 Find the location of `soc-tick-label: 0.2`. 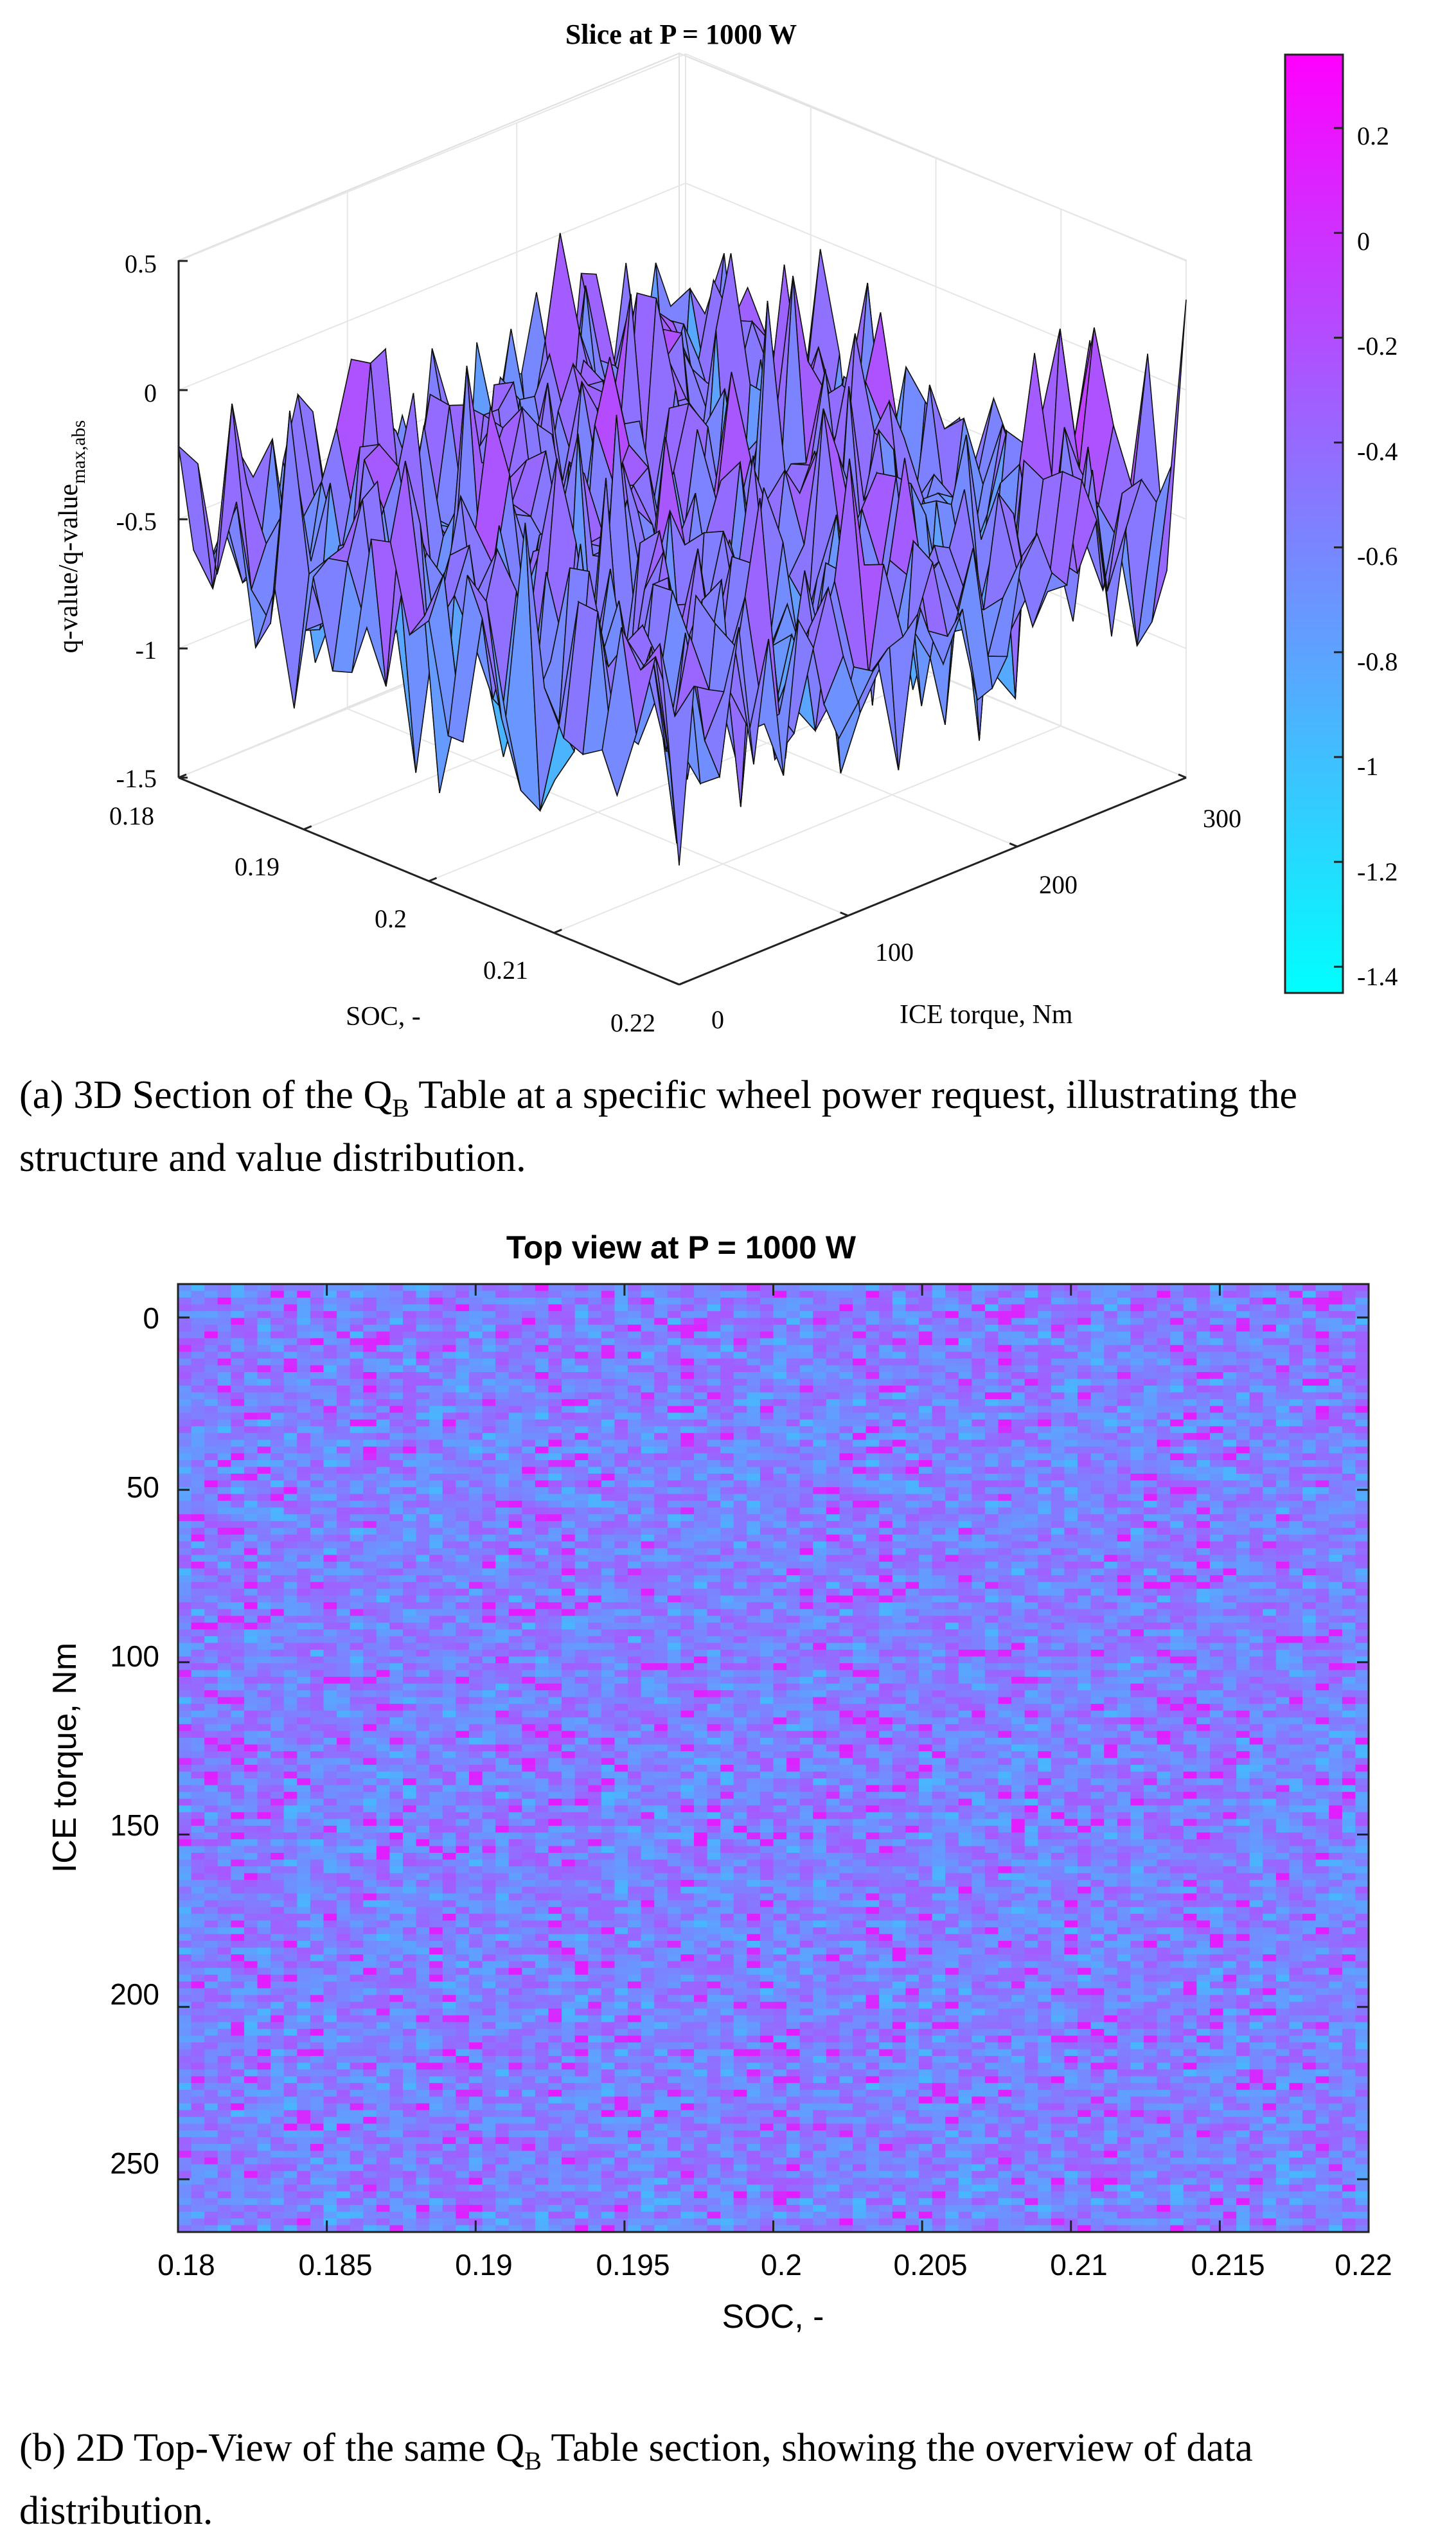

soc-tick-label: 0.2 is located at coordinates (391, 918).